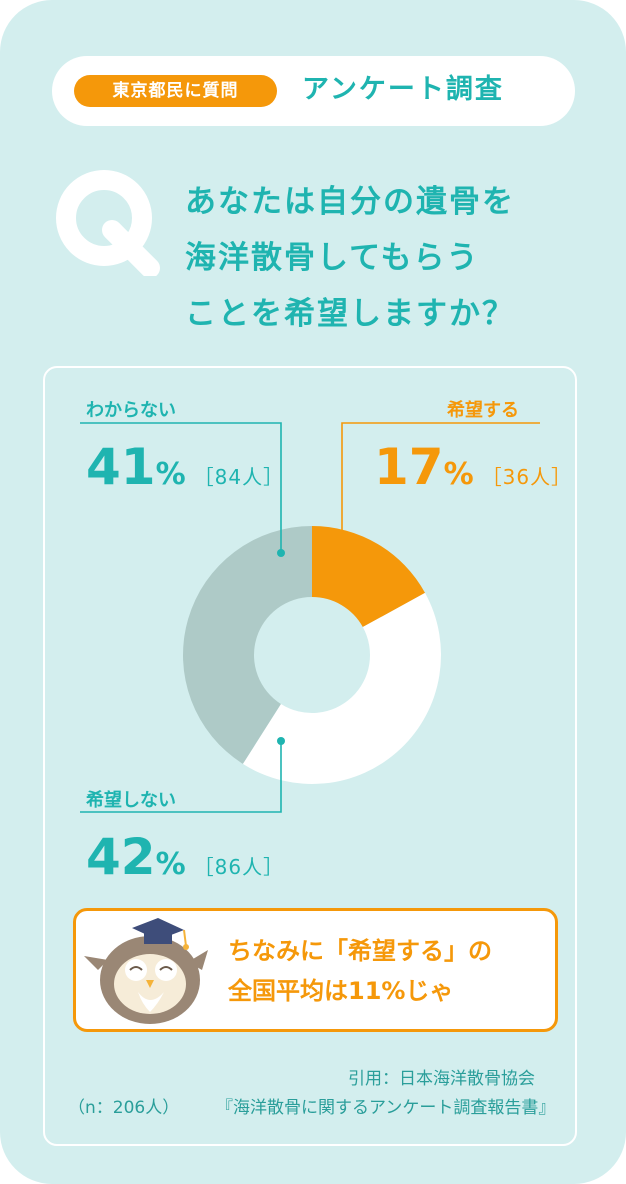 The width and height of the screenshot is (626, 1184). Describe the element at coordinates (281, 553) in the screenshot. I see `leader-unknown-dot` at that location.